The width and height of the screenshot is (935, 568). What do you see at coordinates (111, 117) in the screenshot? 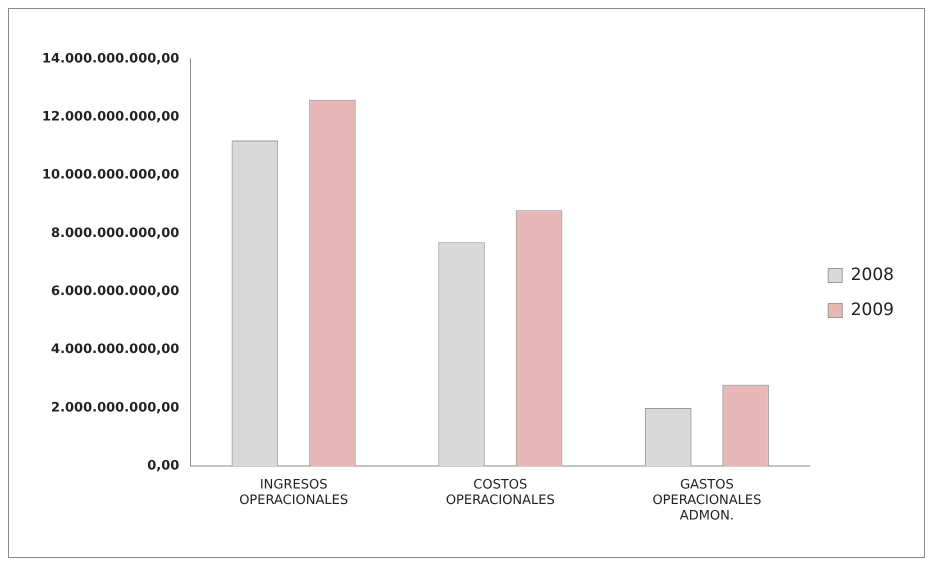
I see `y-tick-label: 12.000.000.000,00` at bounding box center [111, 117].